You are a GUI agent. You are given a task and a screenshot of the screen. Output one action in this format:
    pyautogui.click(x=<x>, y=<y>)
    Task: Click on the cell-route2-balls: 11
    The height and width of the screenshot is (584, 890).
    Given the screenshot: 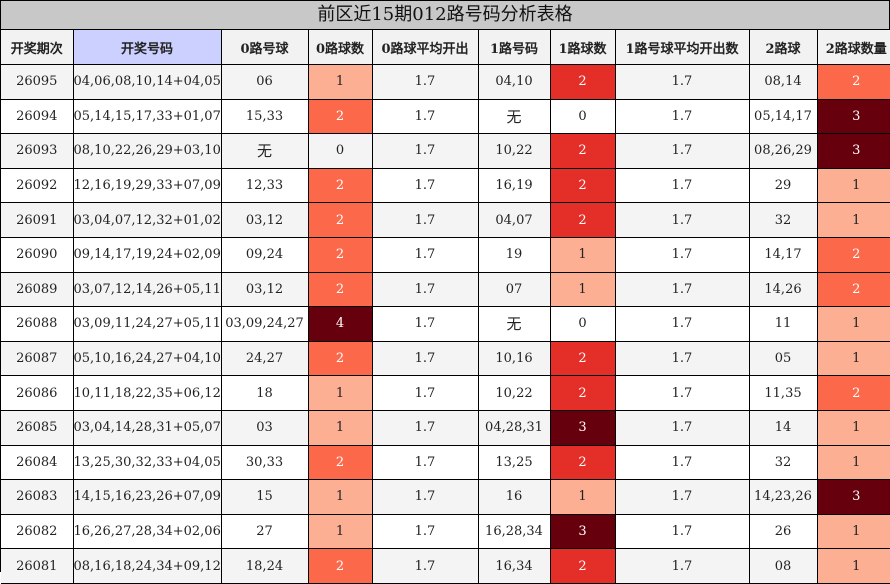 What is the action you would take?
    pyautogui.click(x=783, y=324)
    